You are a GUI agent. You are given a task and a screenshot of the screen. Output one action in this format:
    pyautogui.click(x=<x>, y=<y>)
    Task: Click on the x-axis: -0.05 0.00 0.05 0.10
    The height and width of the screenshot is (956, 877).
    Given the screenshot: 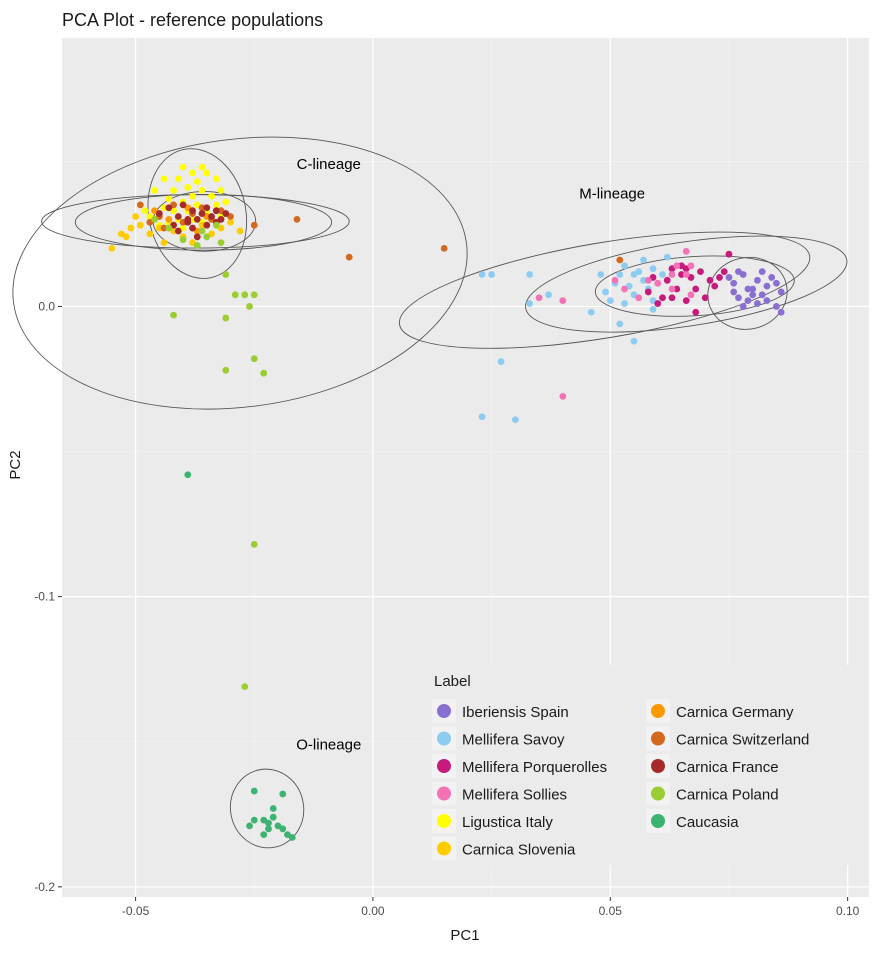 What is the action you would take?
    pyautogui.click(x=491, y=907)
    